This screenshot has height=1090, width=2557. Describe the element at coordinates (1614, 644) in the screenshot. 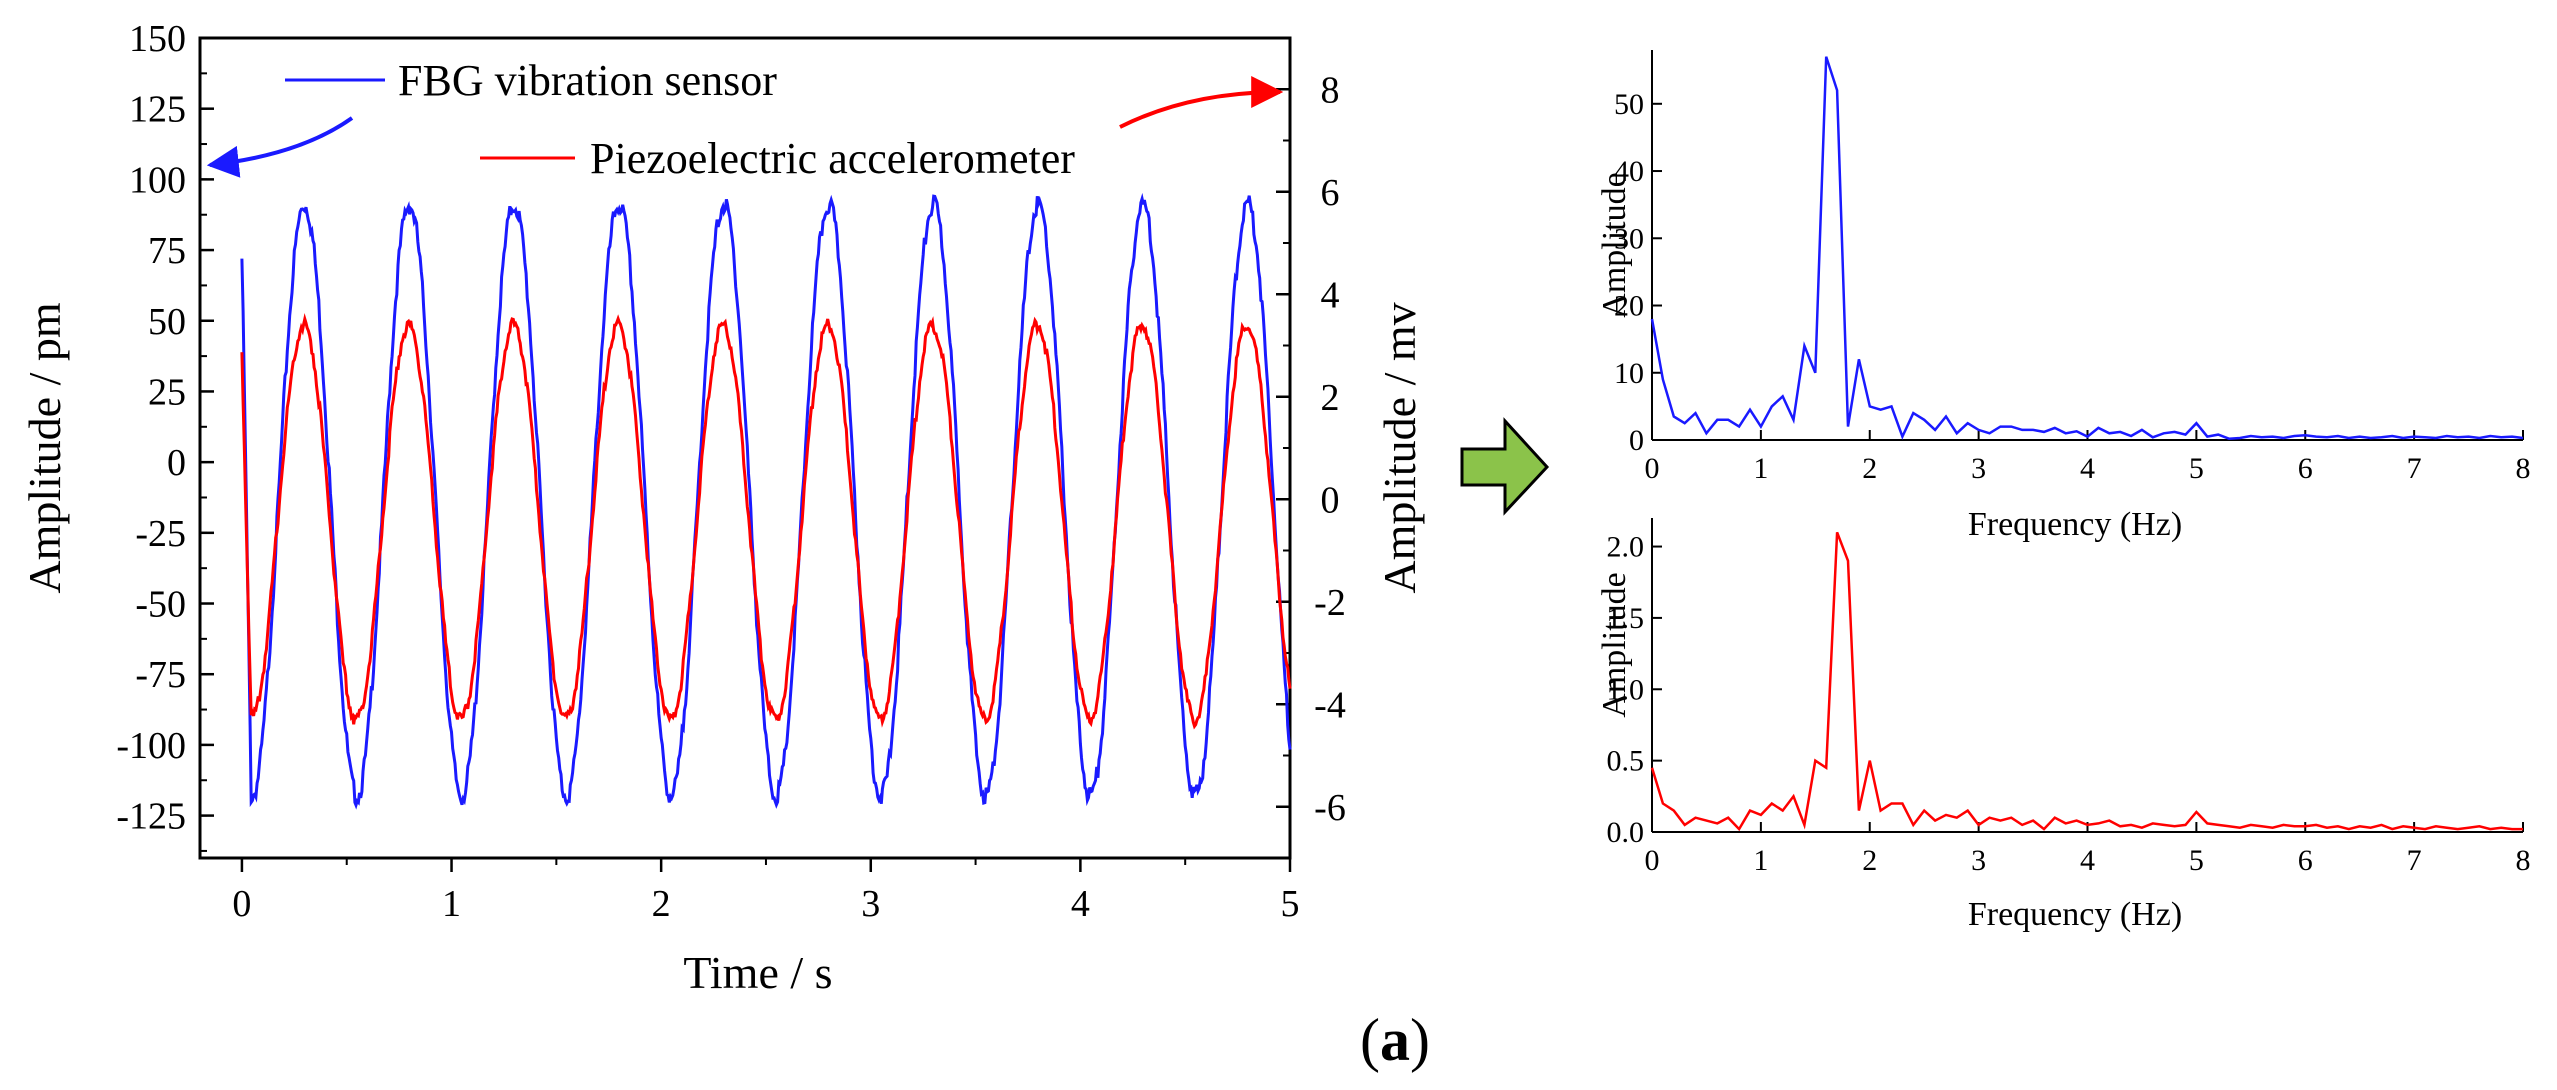

I see `piezo-spectrum-y-label: Amplitude` at that location.